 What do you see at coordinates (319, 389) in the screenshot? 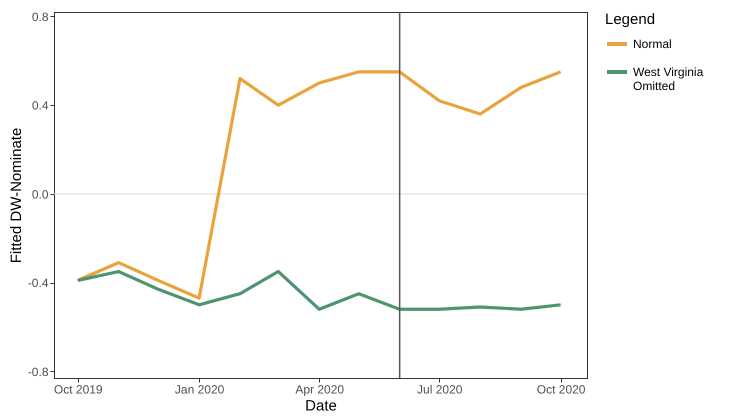
I see `x-tick-label: Apr 2020` at bounding box center [319, 389].